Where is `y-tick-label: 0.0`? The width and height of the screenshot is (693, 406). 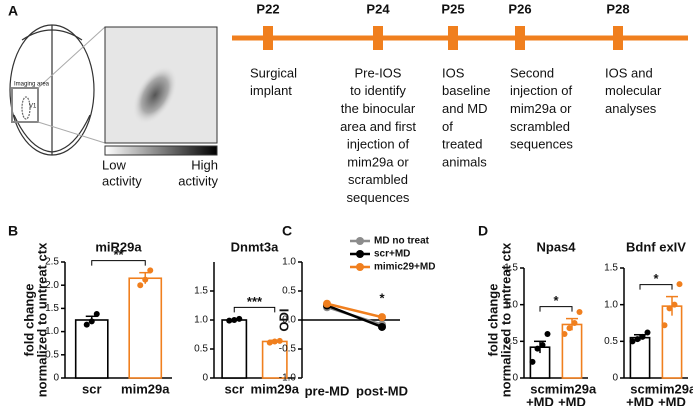
y-tick-label: 0.0 is located at coordinates (289, 320).